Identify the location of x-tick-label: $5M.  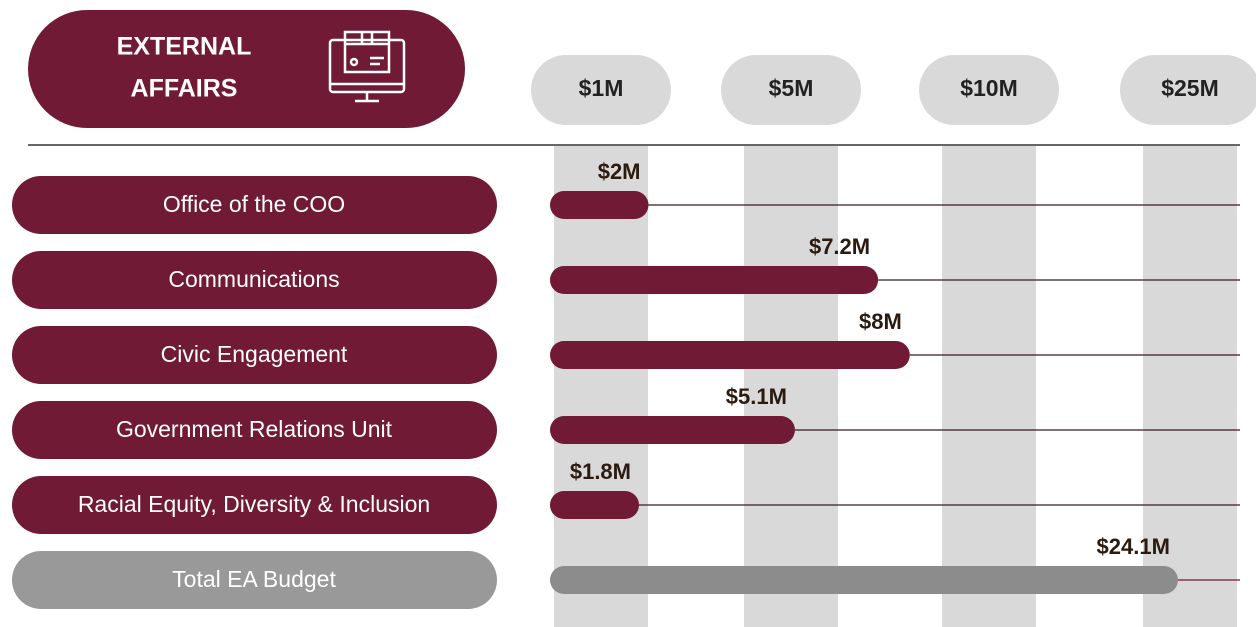
(791, 88).